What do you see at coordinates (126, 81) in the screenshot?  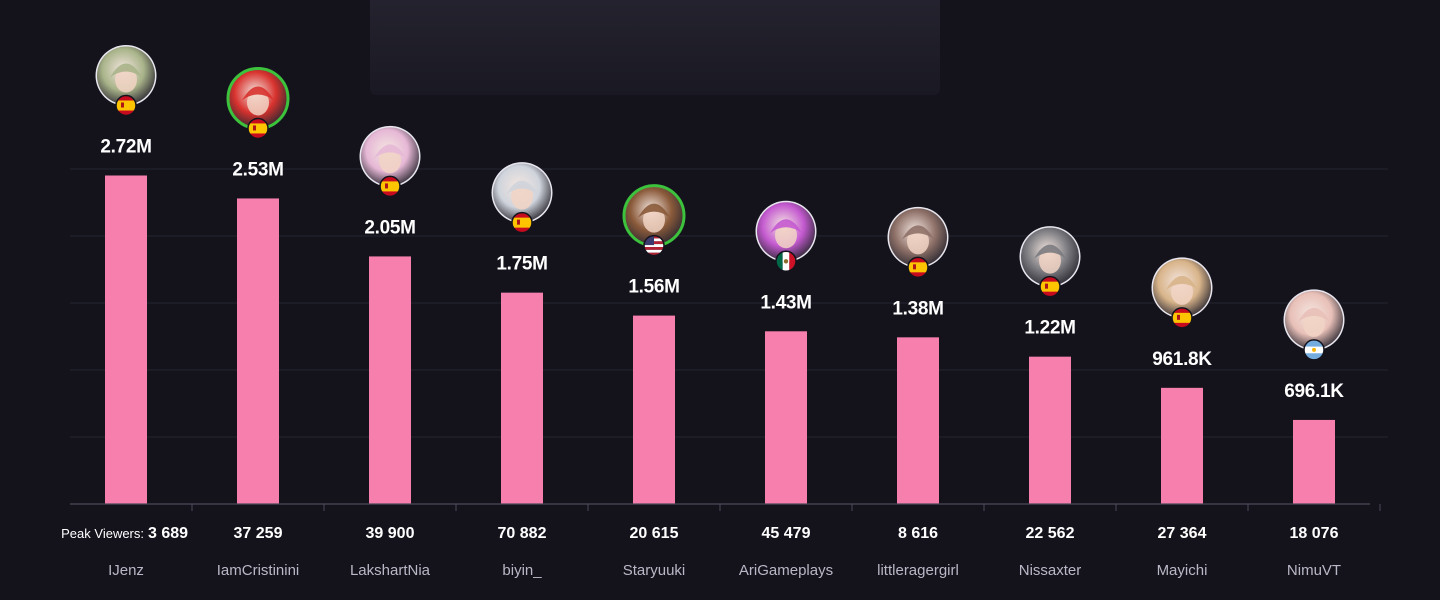 I see `avatar-IJenz` at bounding box center [126, 81].